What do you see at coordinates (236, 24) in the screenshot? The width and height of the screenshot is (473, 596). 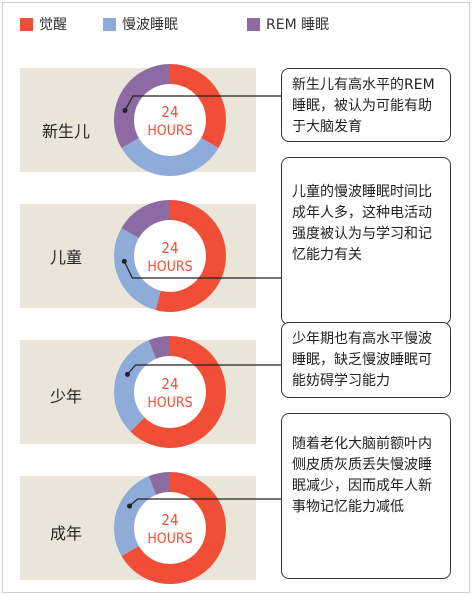 I see `legend: 觉醒 慢波睡眠 REM 睡眠` at bounding box center [236, 24].